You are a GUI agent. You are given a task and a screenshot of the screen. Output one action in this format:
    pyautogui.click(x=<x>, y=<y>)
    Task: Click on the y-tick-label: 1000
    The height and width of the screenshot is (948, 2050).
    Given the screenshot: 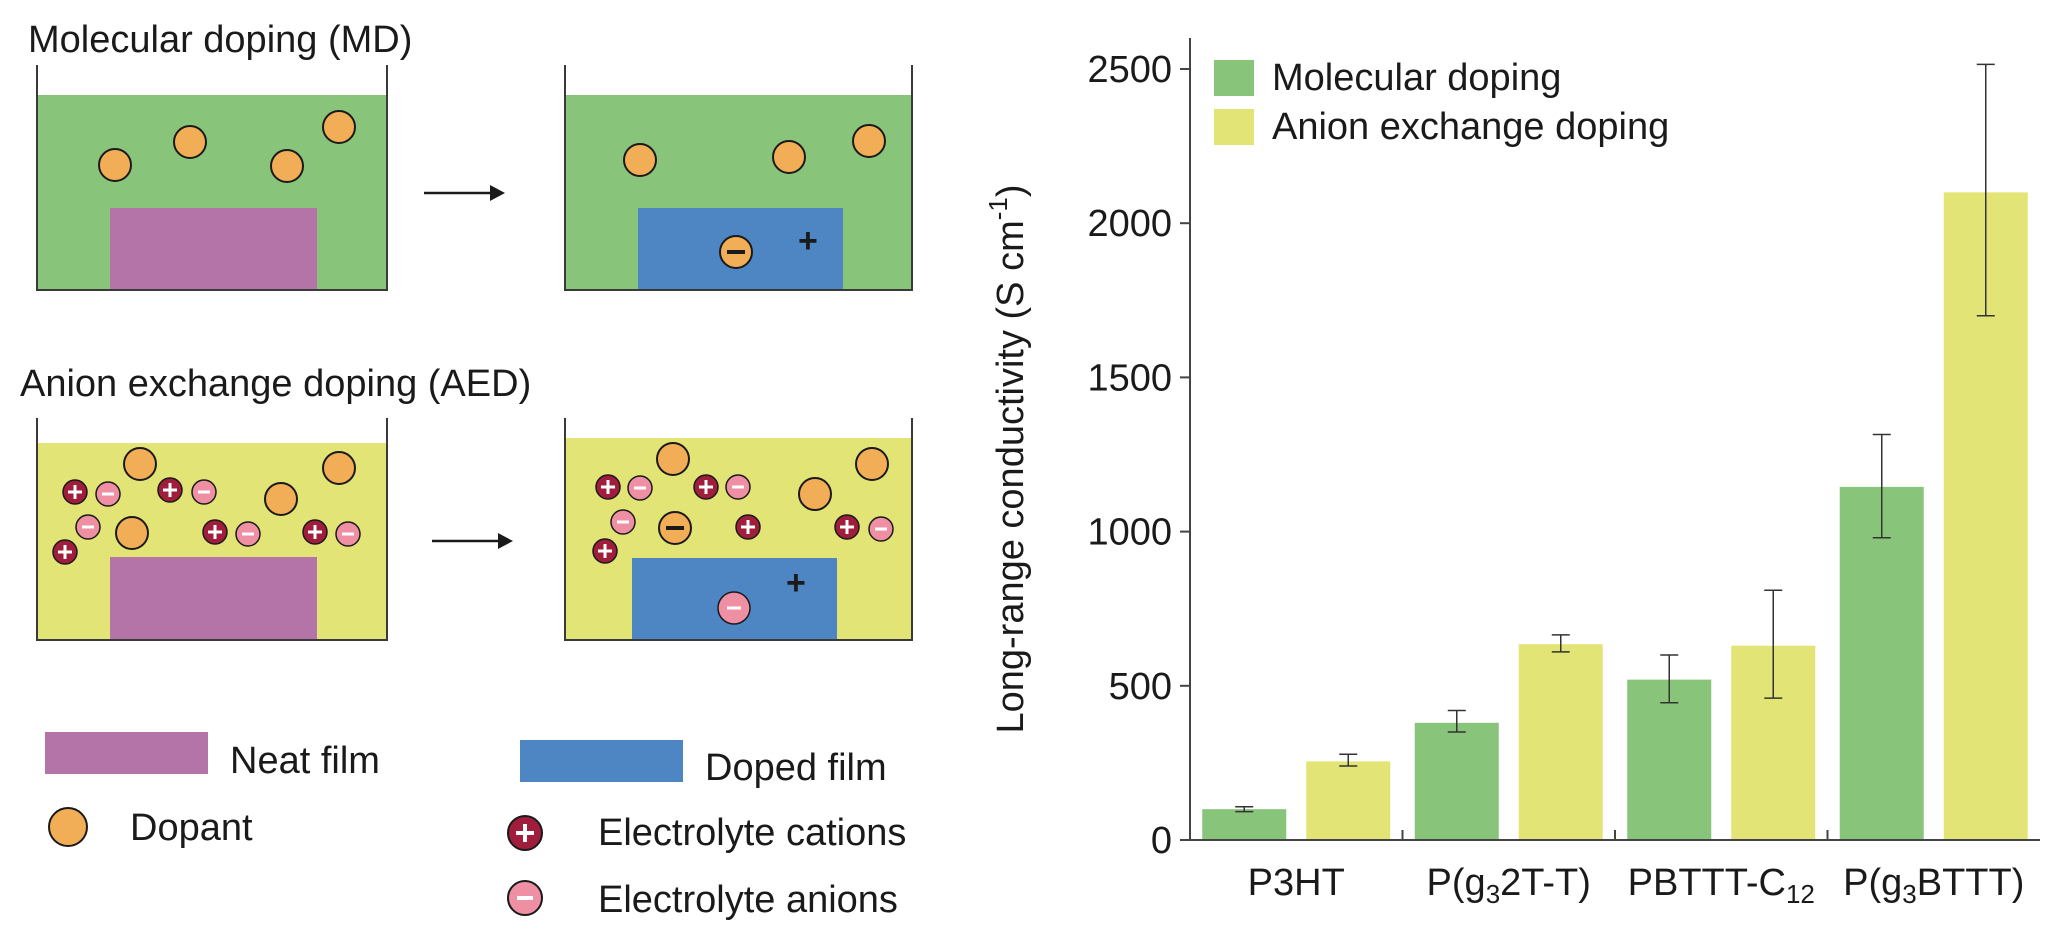 What is the action you would take?
    pyautogui.click(x=1129, y=533)
    